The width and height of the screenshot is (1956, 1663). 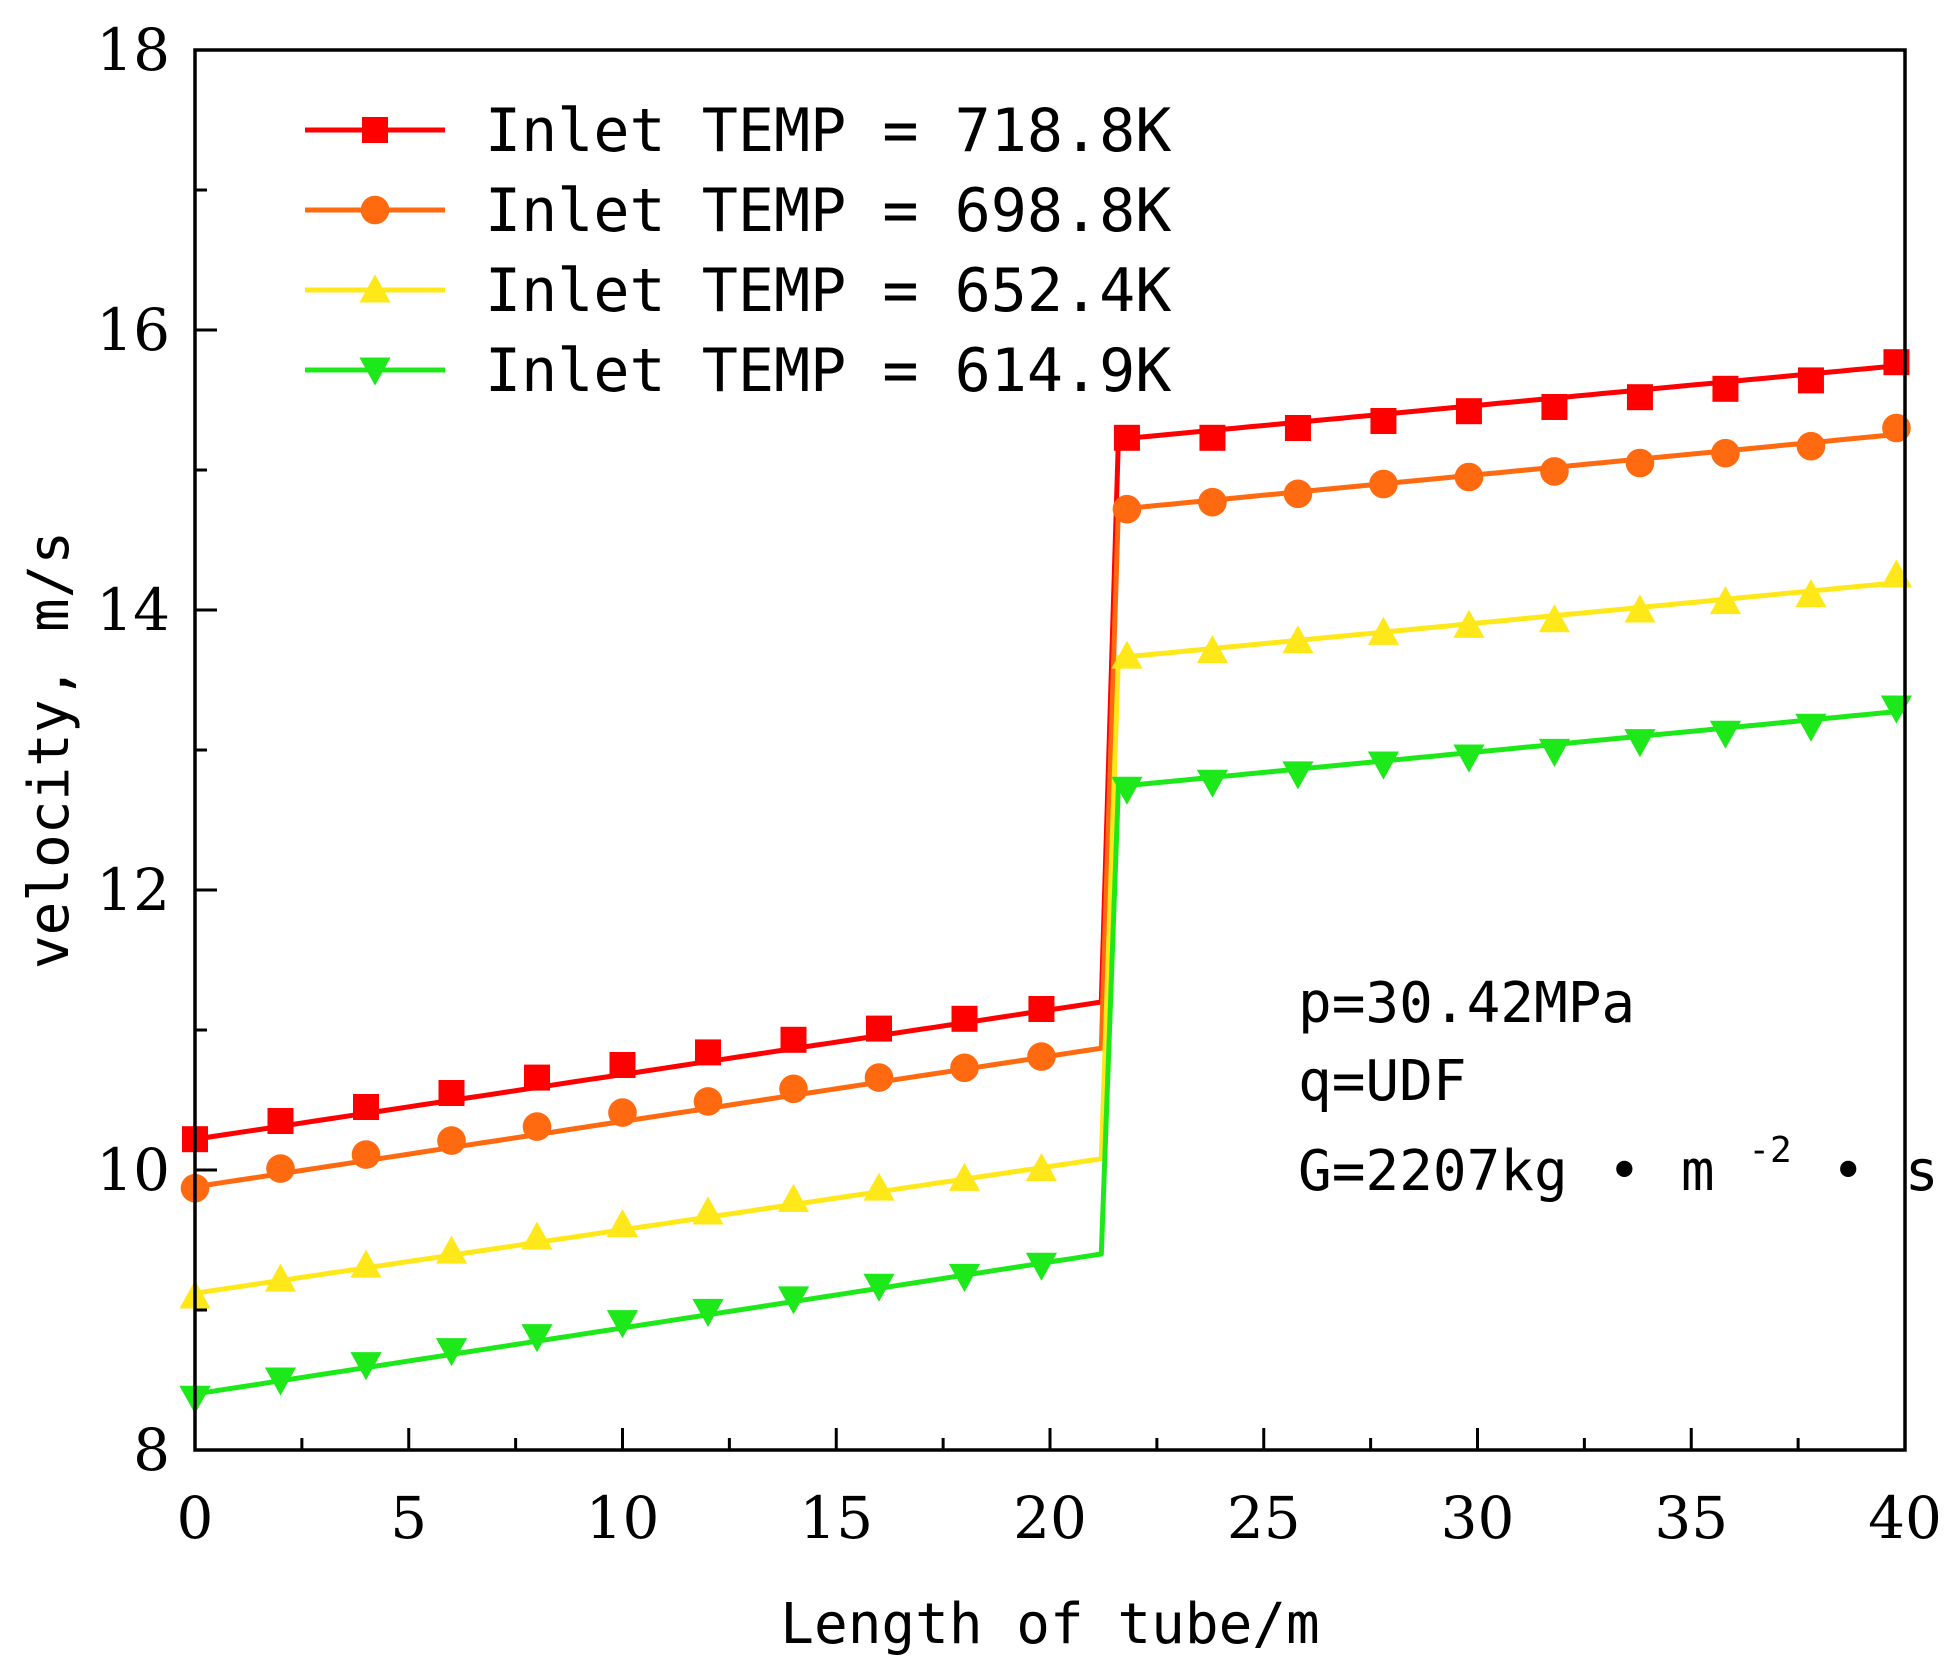 I want to click on x-tick-label-40: 40, so click(x=1905, y=1518).